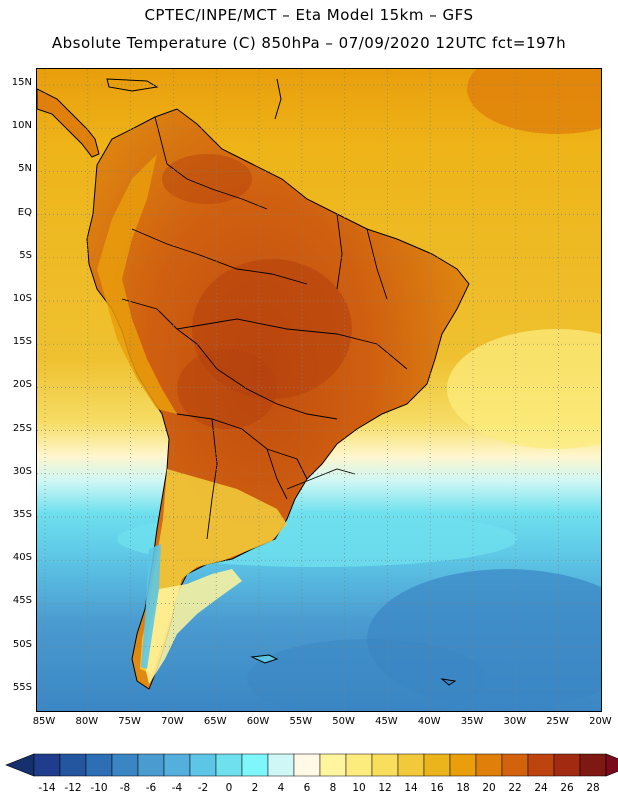 The height and width of the screenshot is (800, 618). Describe the element at coordinates (301, 721) in the screenshot. I see `longitude-label: 55W` at that location.